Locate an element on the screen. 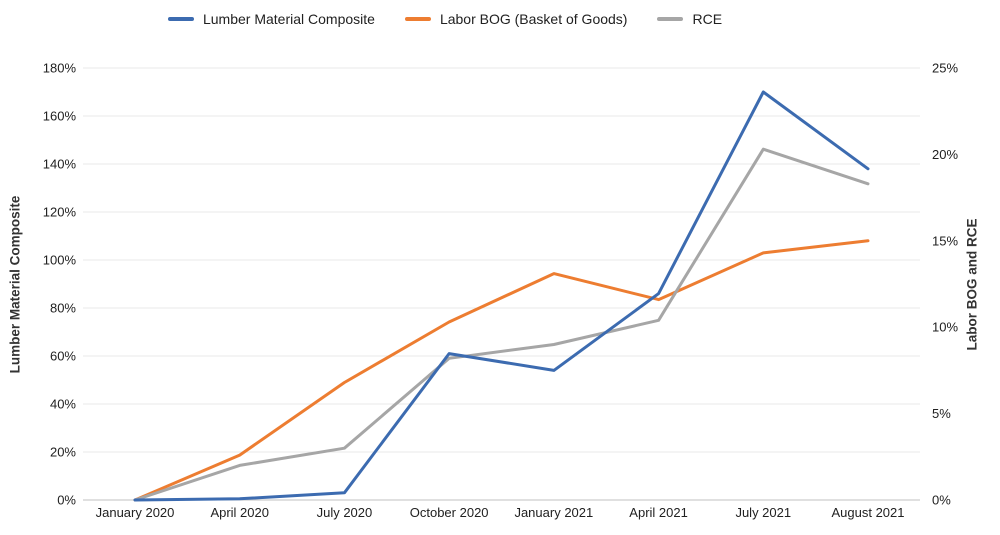 Image resolution: width=1000 pixels, height=535 pixels. x-axis-tick: July 2021 is located at coordinates (763, 512).